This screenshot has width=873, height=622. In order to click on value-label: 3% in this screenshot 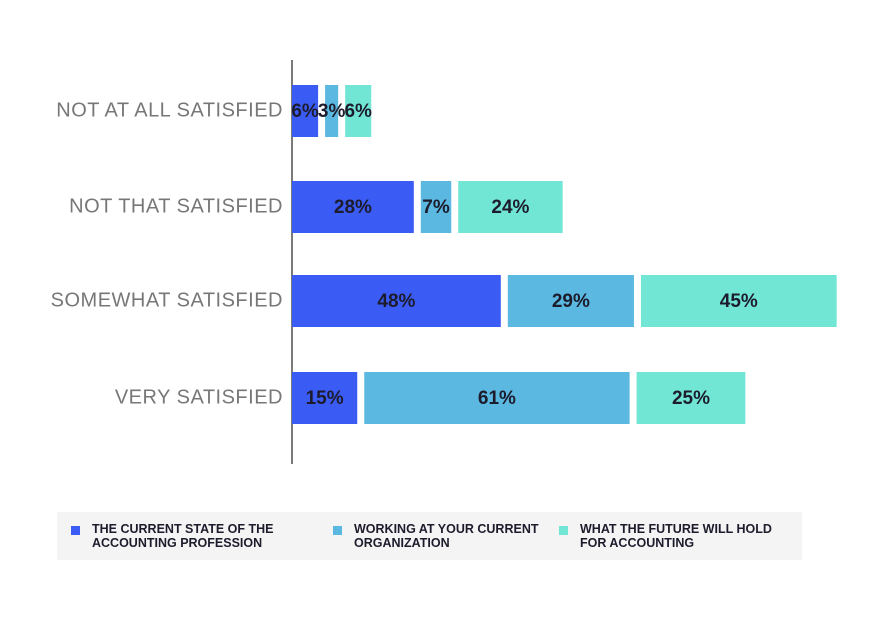, I will do `click(332, 111)`.